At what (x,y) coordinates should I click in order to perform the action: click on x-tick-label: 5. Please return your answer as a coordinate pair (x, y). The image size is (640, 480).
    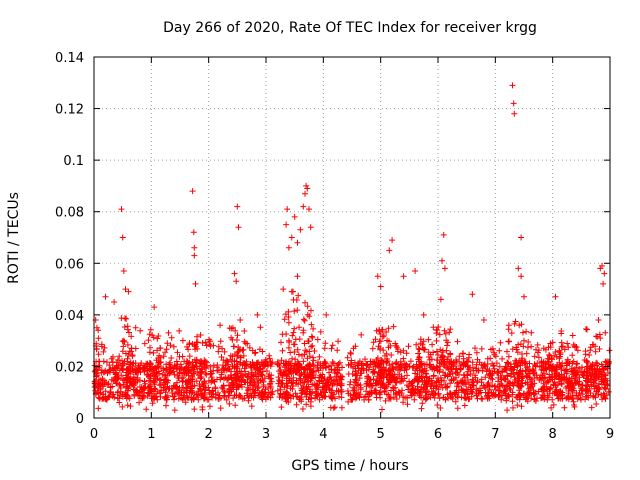
    Looking at the image, I should click on (381, 434).